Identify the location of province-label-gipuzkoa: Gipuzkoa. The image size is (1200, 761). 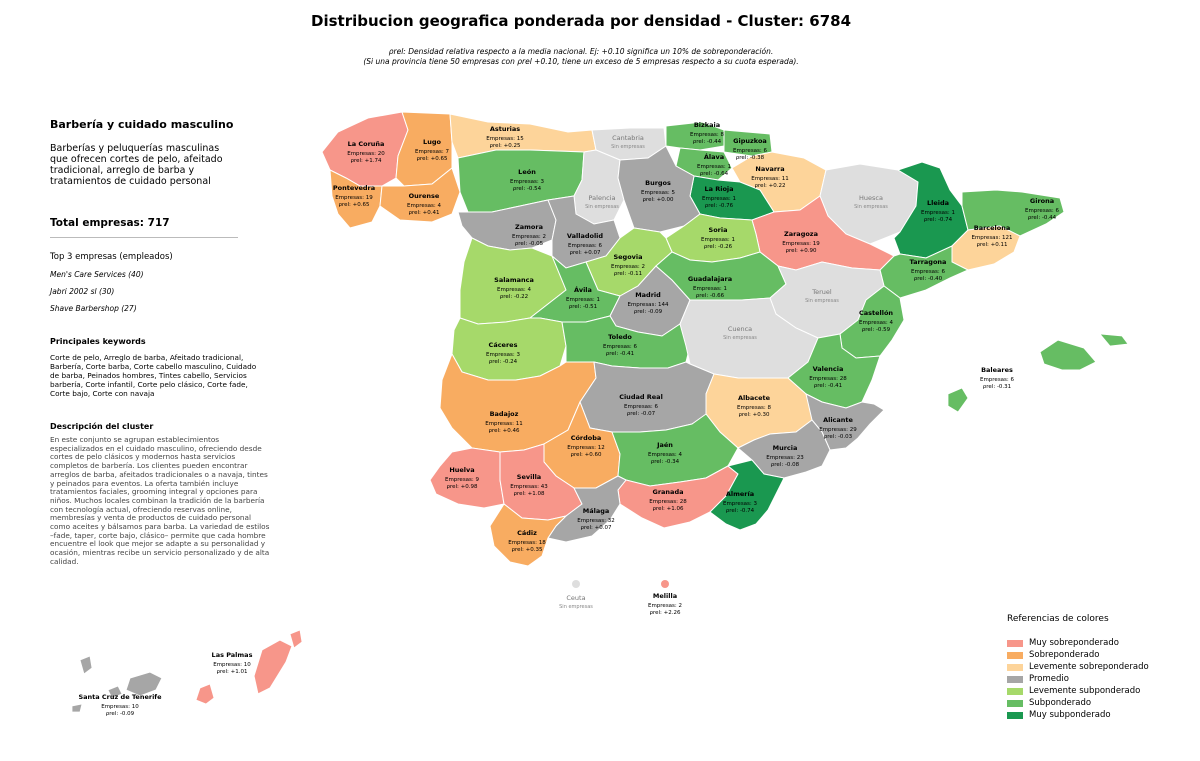
(750, 141).